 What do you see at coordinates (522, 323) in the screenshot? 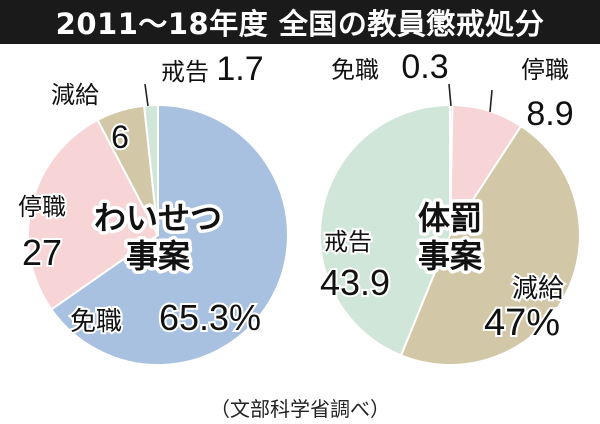
I see `slice-value: 47%` at bounding box center [522, 323].